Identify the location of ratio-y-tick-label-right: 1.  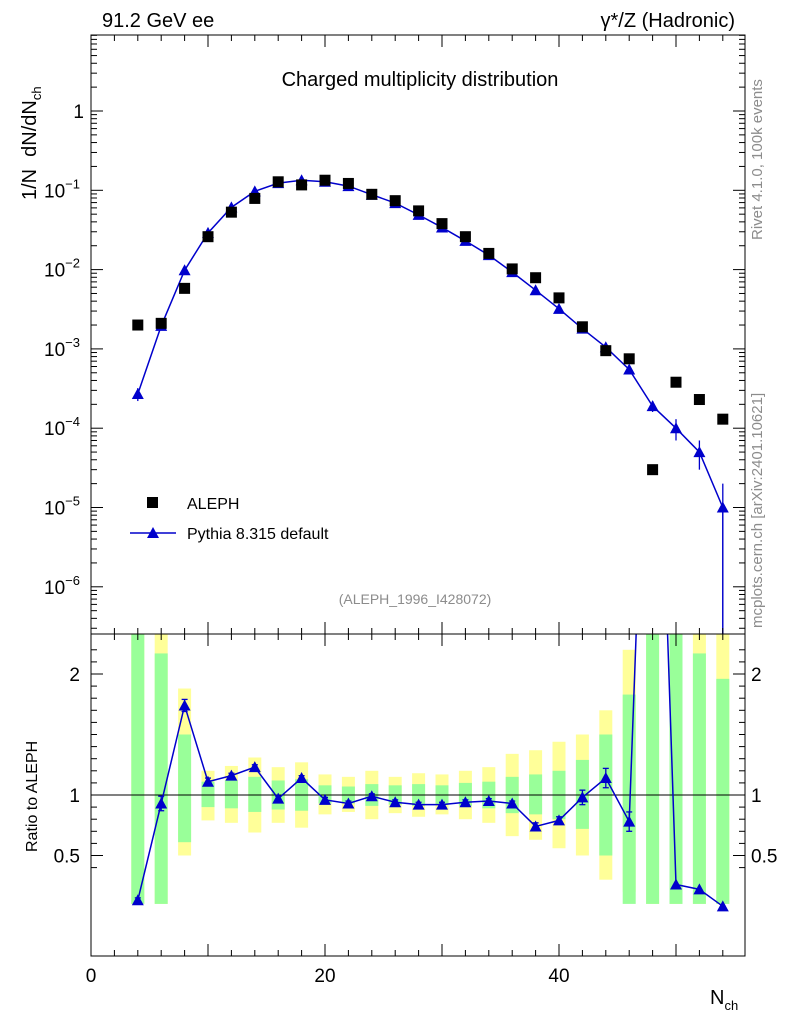
(756, 796).